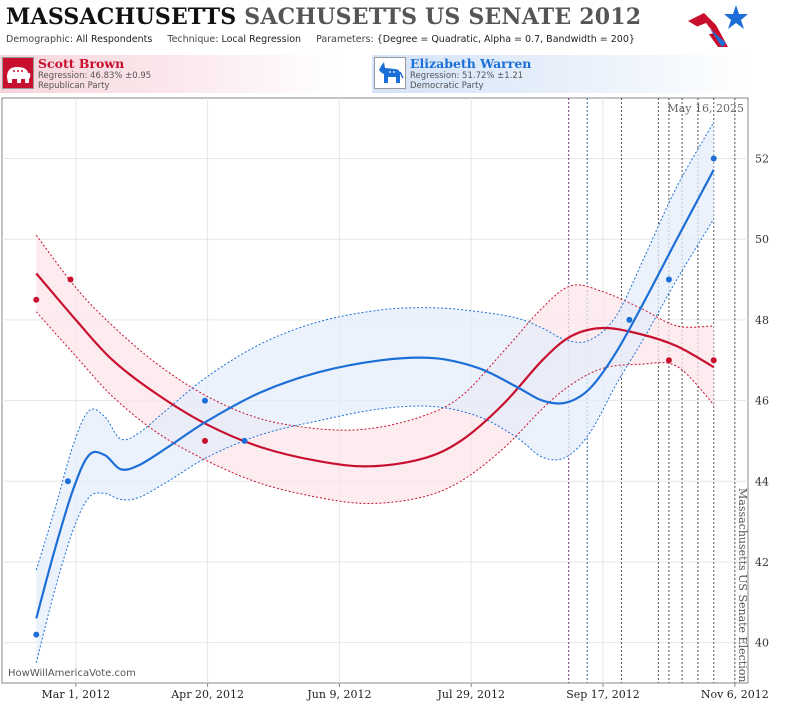  Describe the element at coordinates (467, 76) in the screenshot. I see `dem-regression: Regression: 51.72% ±1.21` at that location.